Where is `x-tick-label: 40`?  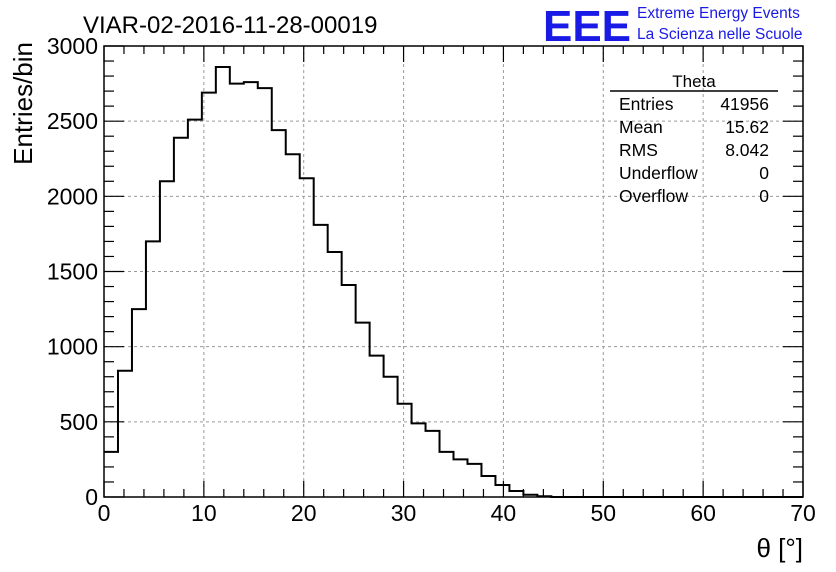 x-tick-label: 40 is located at coordinates (504, 513).